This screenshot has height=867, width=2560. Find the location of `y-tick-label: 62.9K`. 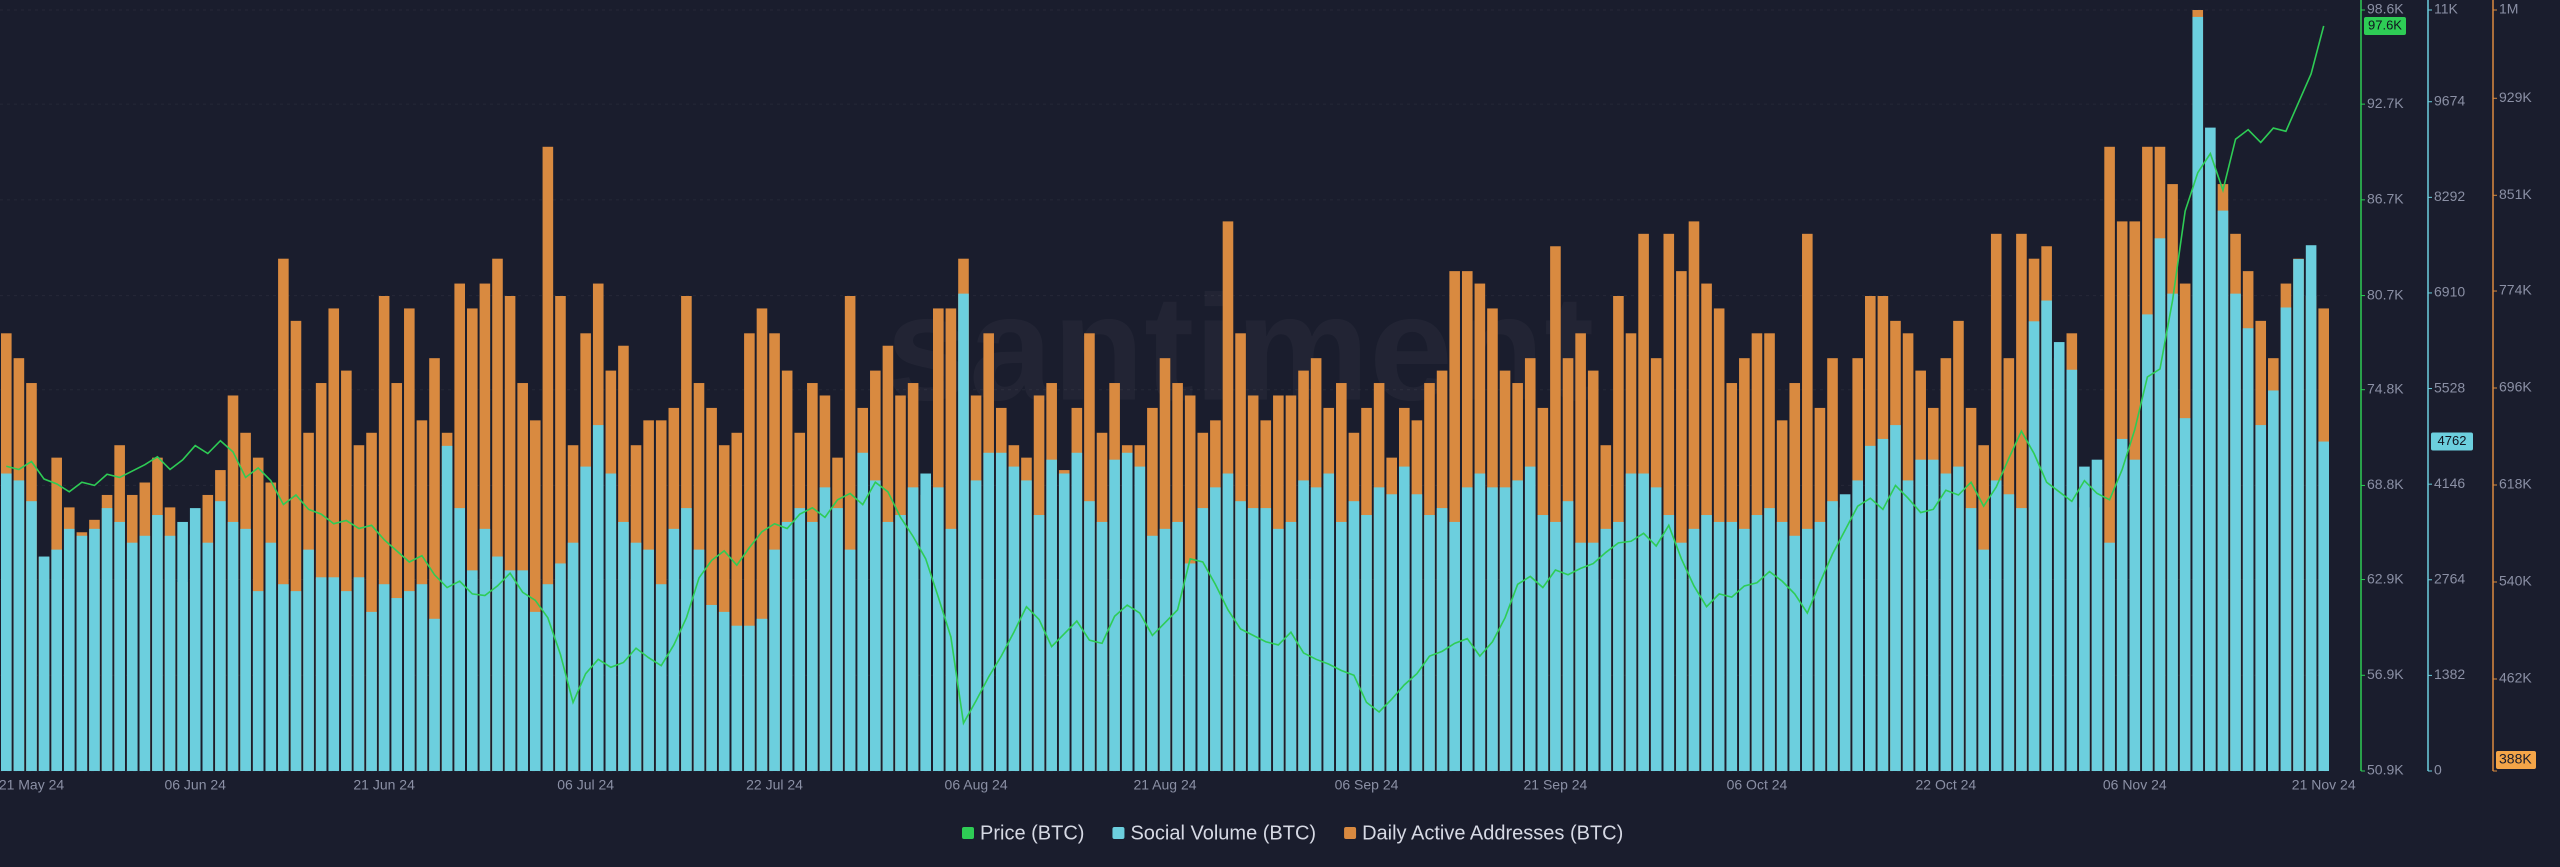

y-tick-label: 62.9K is located at coordinates (2385, 578).